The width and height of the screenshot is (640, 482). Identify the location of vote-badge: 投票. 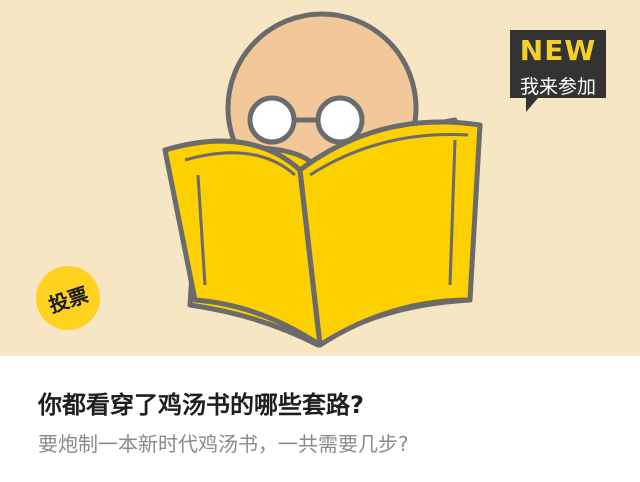
(68, 298).